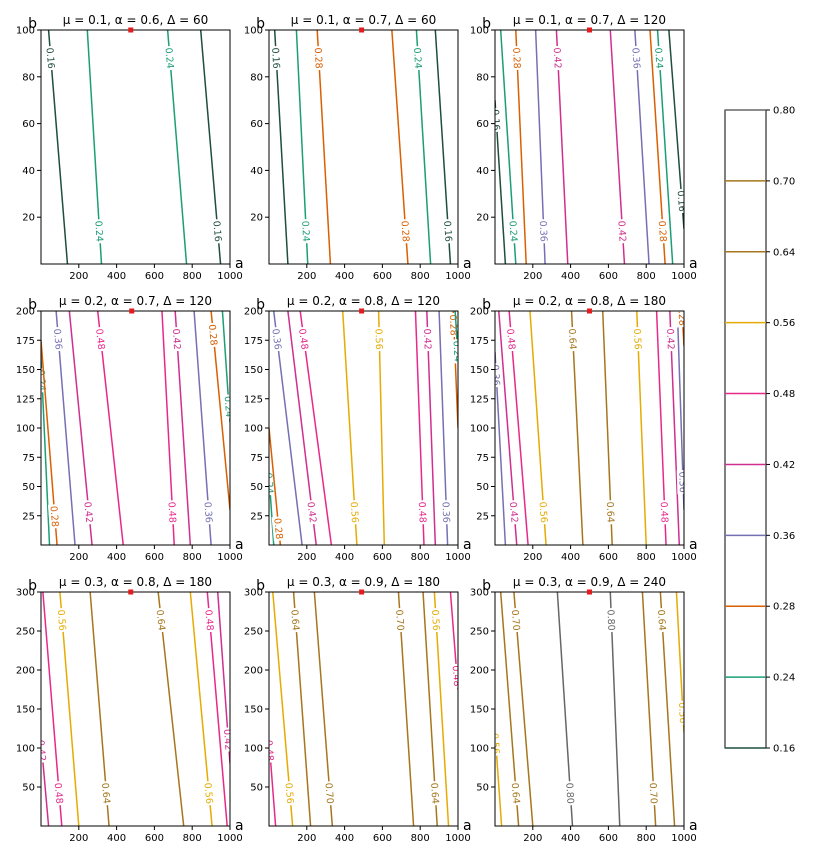  What do you see at coordinates (363, 301) in the screenshot?
I see `panel-title: μ = 0.2, α = 0.8, Δ = 120` at bounding box center [363, 301].